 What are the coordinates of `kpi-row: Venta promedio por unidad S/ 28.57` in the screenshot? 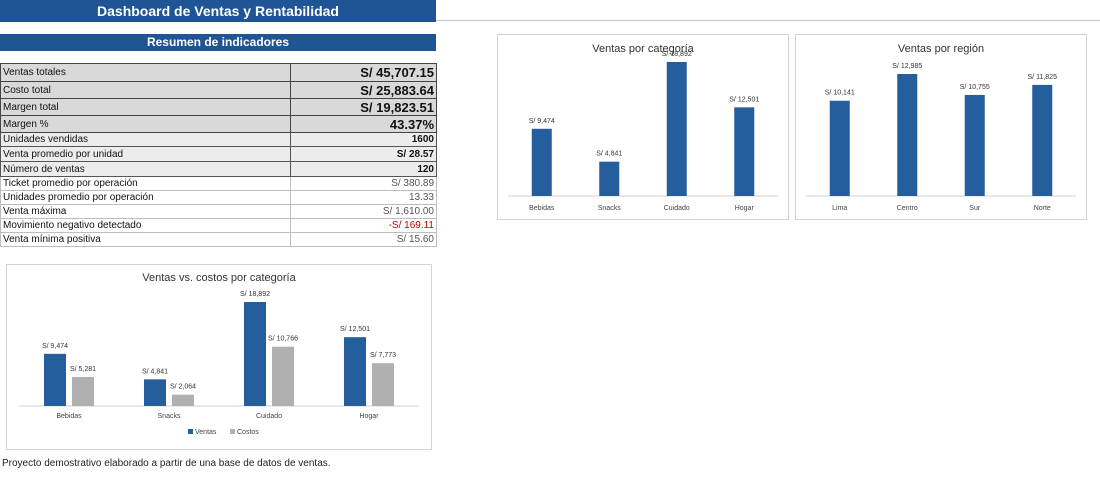 It's located at (219, 154).